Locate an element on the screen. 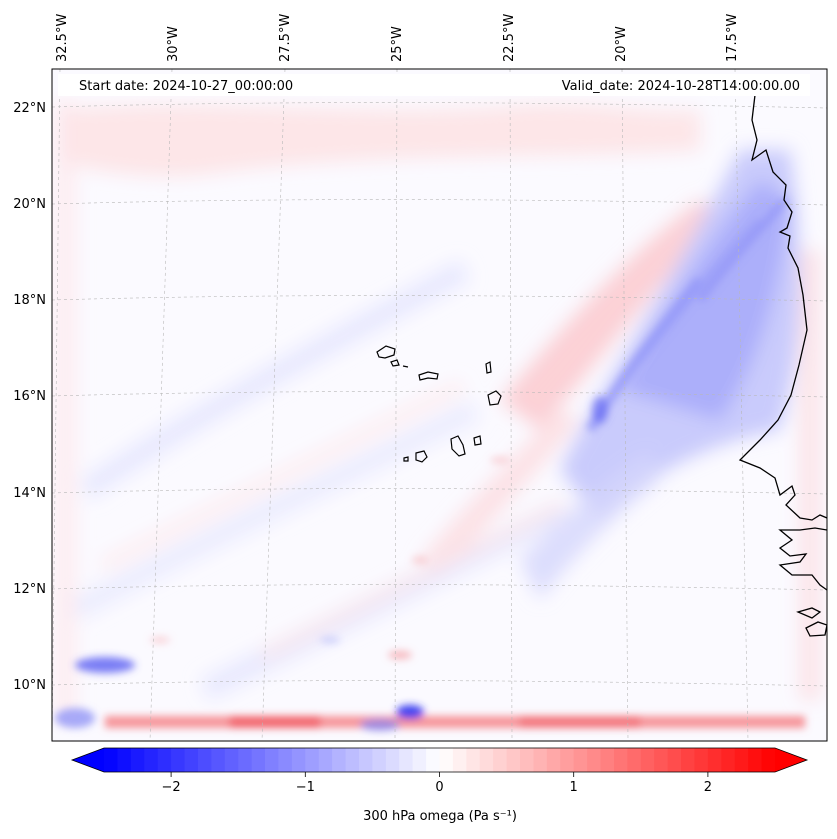 The image size is (837, 839). latitude-labels: 22°N 20°N 18°N 16°N 14°N 12°N 10°N is located at coordinates (29, 397).